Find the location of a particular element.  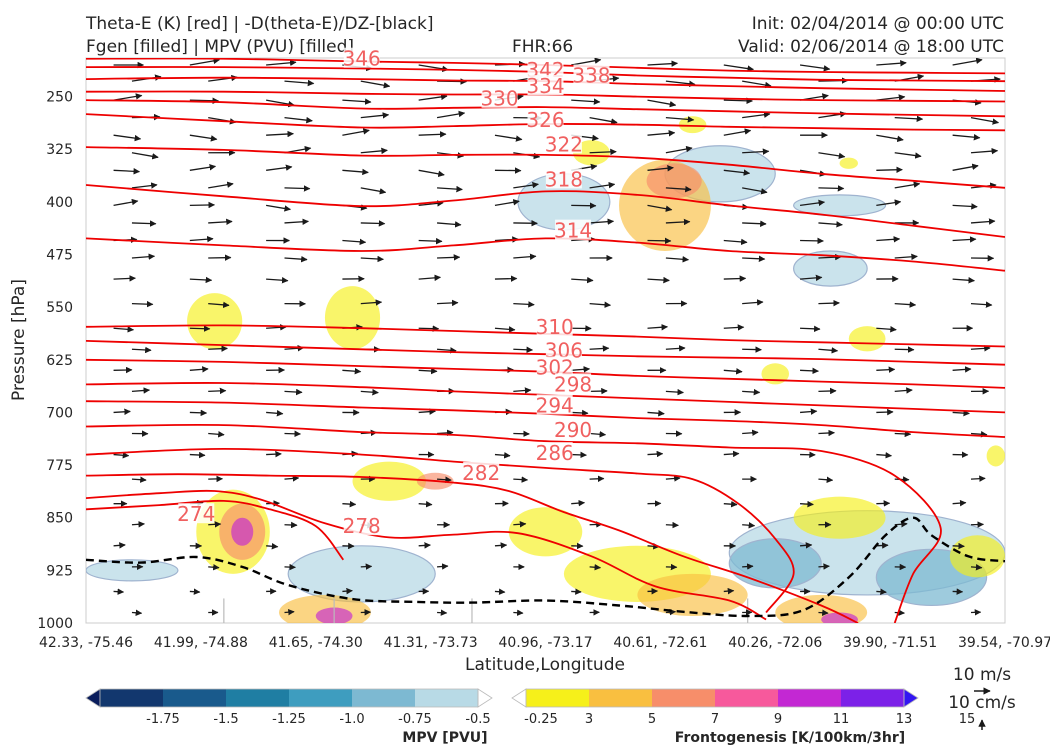

y-tick-1000: 1000 is located at coordinates (55, 624).